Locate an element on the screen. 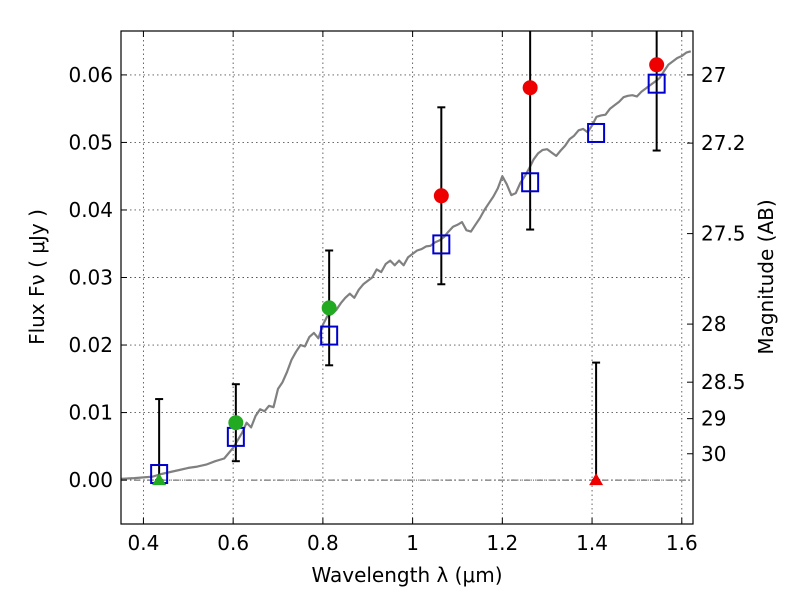 The image size is (800, 600). x-tick-label: 1.6 is located at coordinates (682, 543).